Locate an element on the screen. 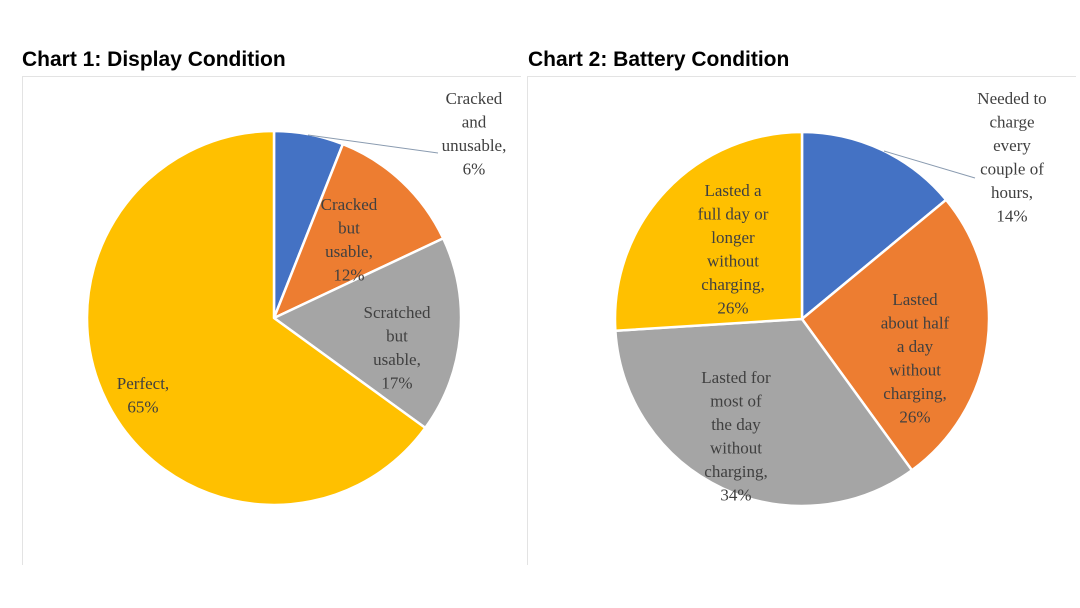 This screenshot has height=608, width=1080. chart-2-title: Chart 2: Battery Condition is located at coordinates (659, 59).